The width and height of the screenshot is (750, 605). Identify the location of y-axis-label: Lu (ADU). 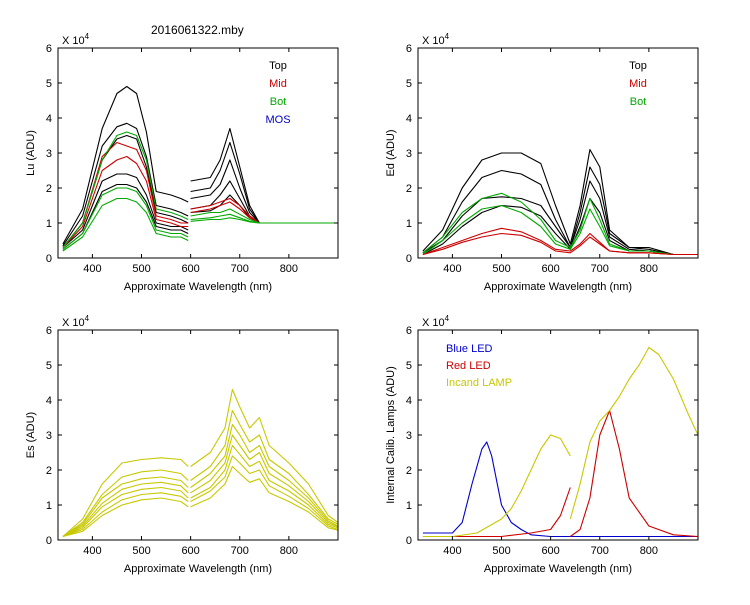
(31, 153).